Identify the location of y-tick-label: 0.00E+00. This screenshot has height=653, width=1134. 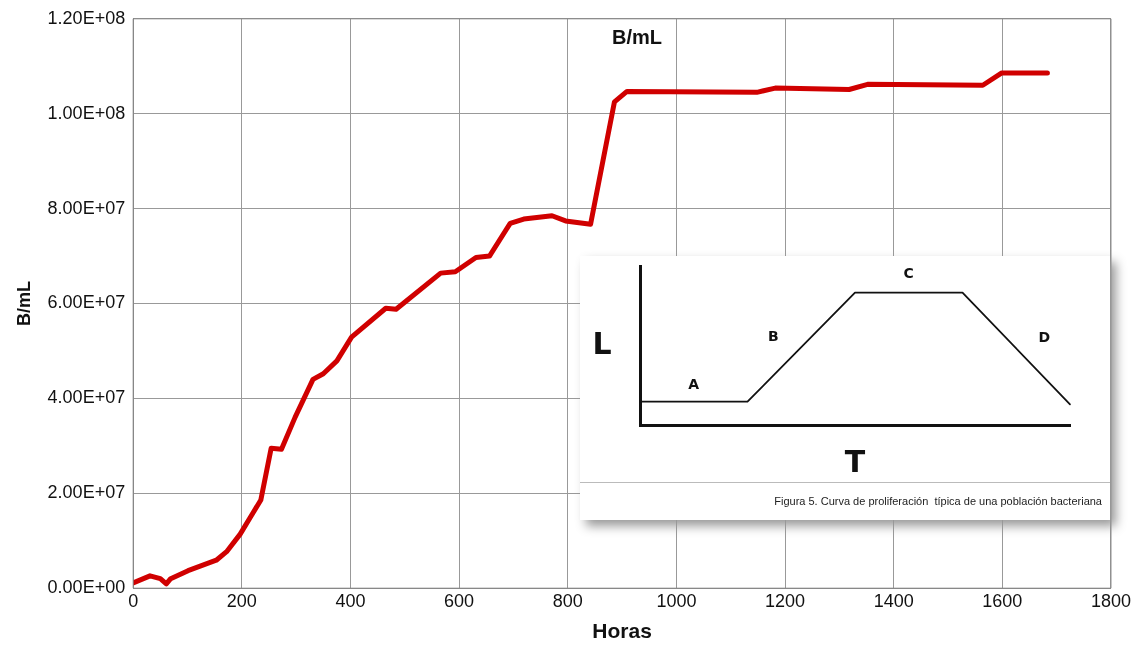
(86, 587).